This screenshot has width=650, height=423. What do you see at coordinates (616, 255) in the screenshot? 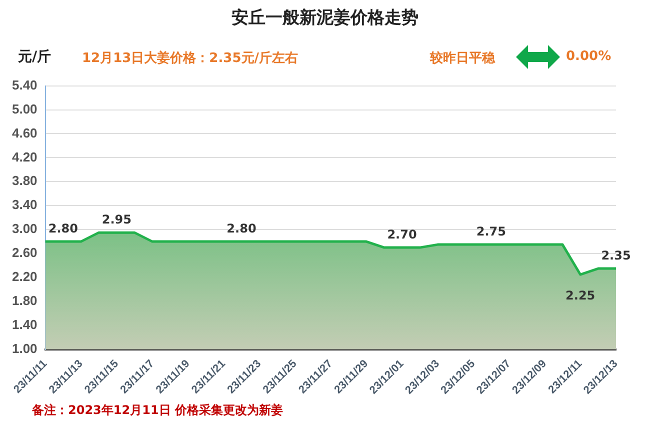
I see `data-label: 2.35` at bounding box center [616, 255].